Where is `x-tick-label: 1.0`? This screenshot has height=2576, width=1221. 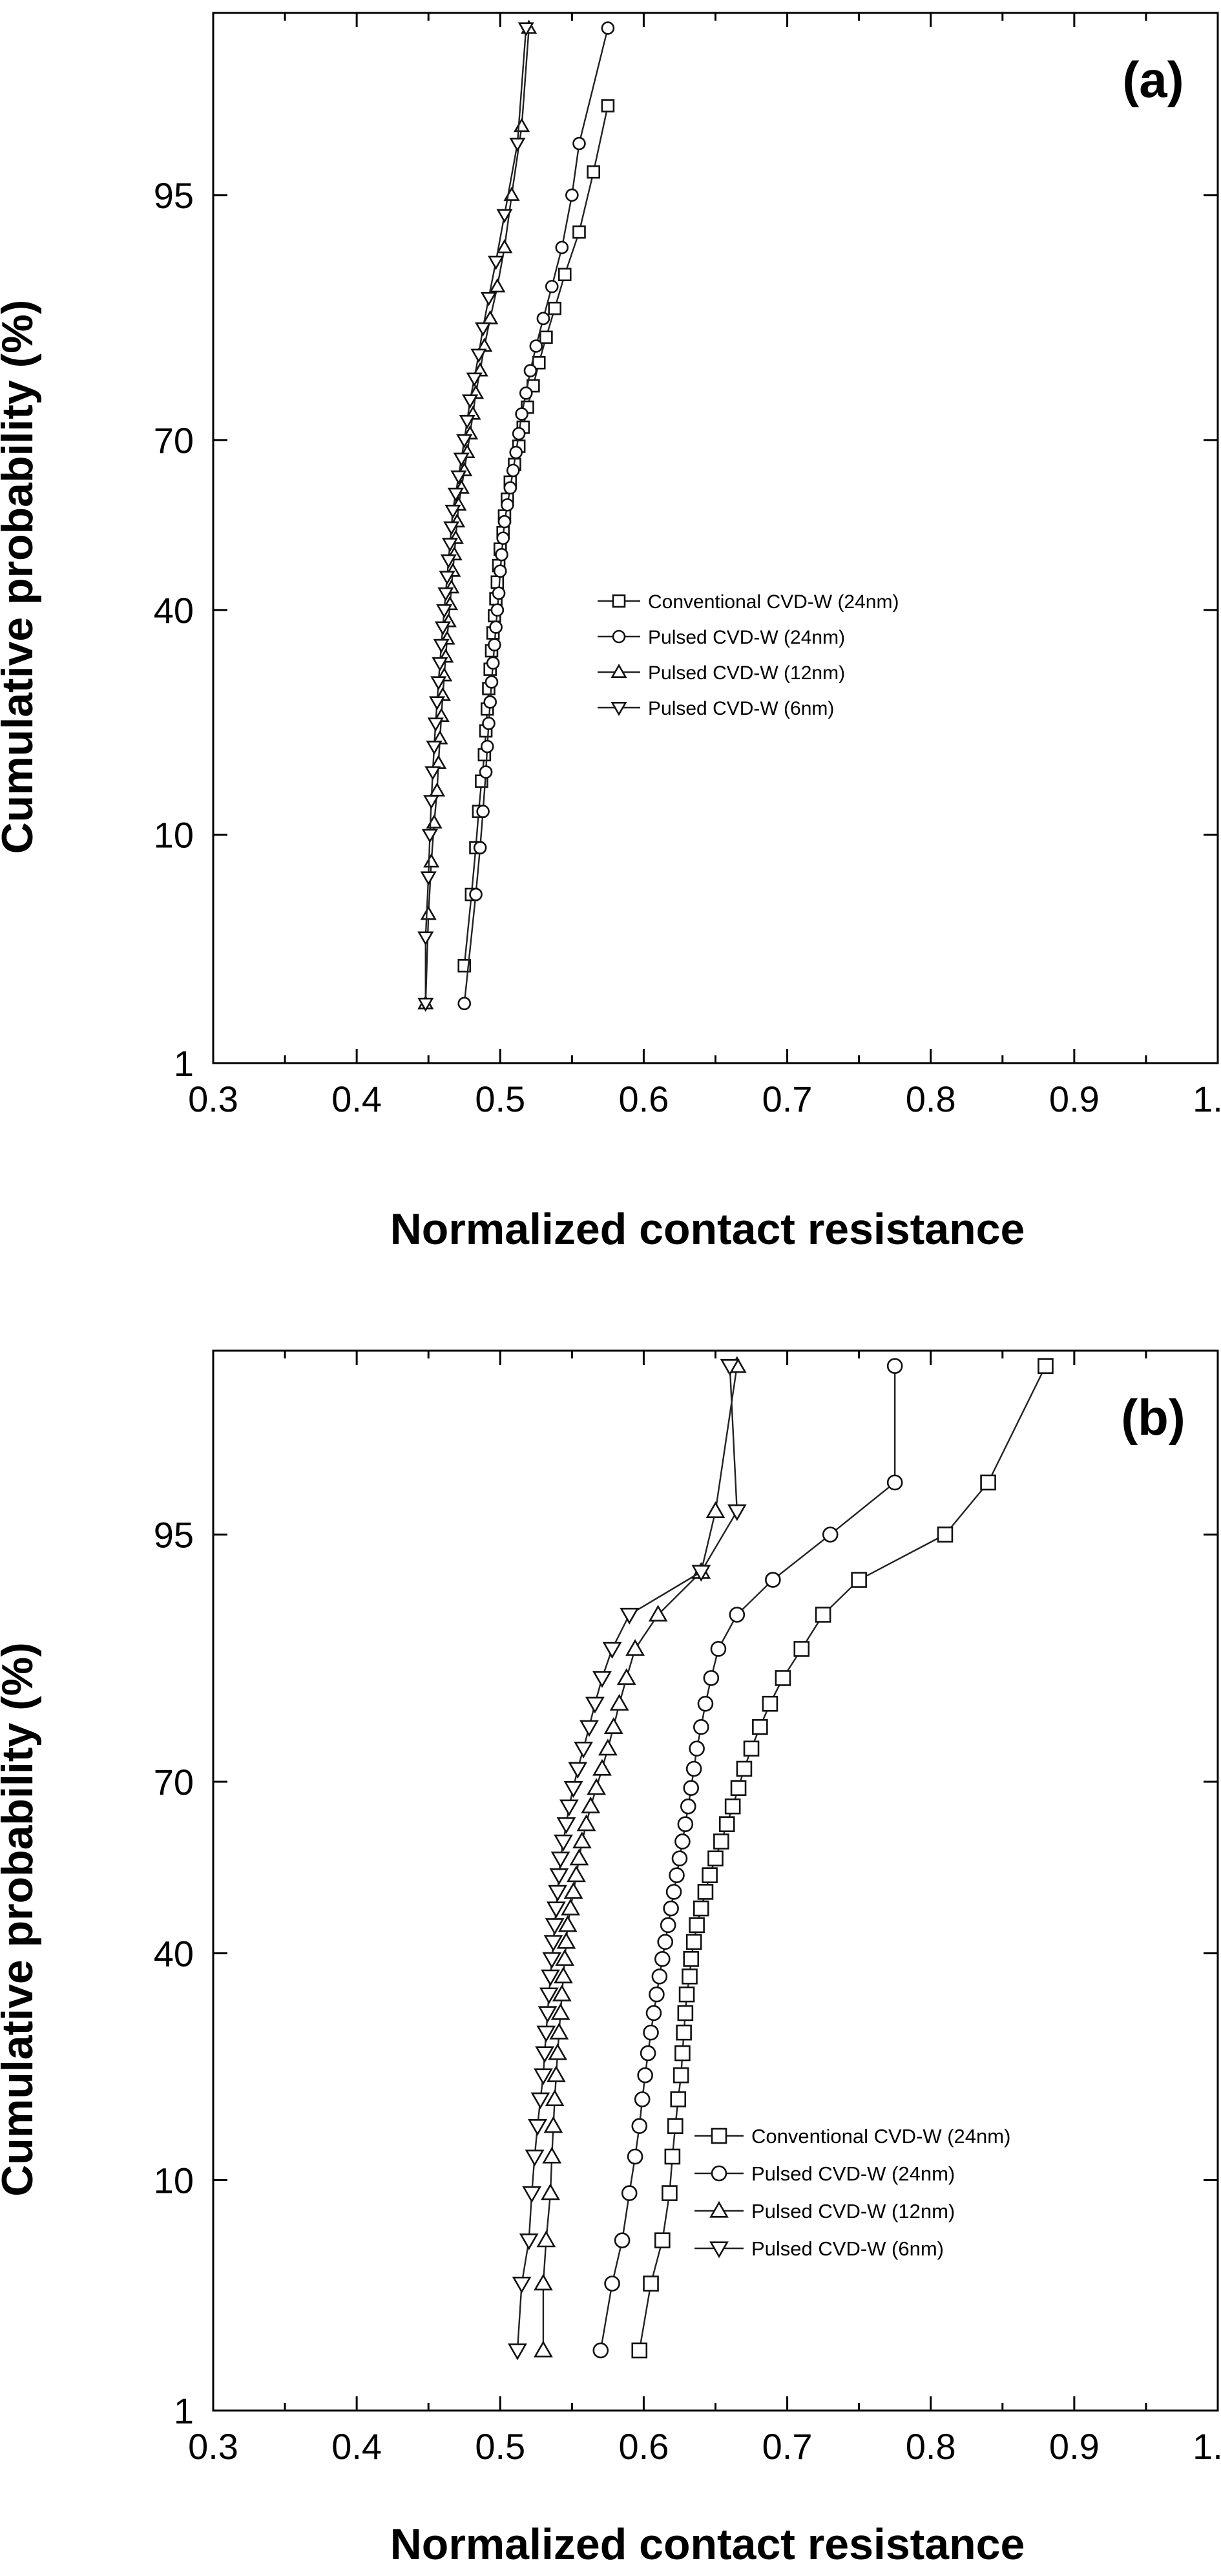
x-tick-label: 1.0 is located at coordinates (1207, 1099).